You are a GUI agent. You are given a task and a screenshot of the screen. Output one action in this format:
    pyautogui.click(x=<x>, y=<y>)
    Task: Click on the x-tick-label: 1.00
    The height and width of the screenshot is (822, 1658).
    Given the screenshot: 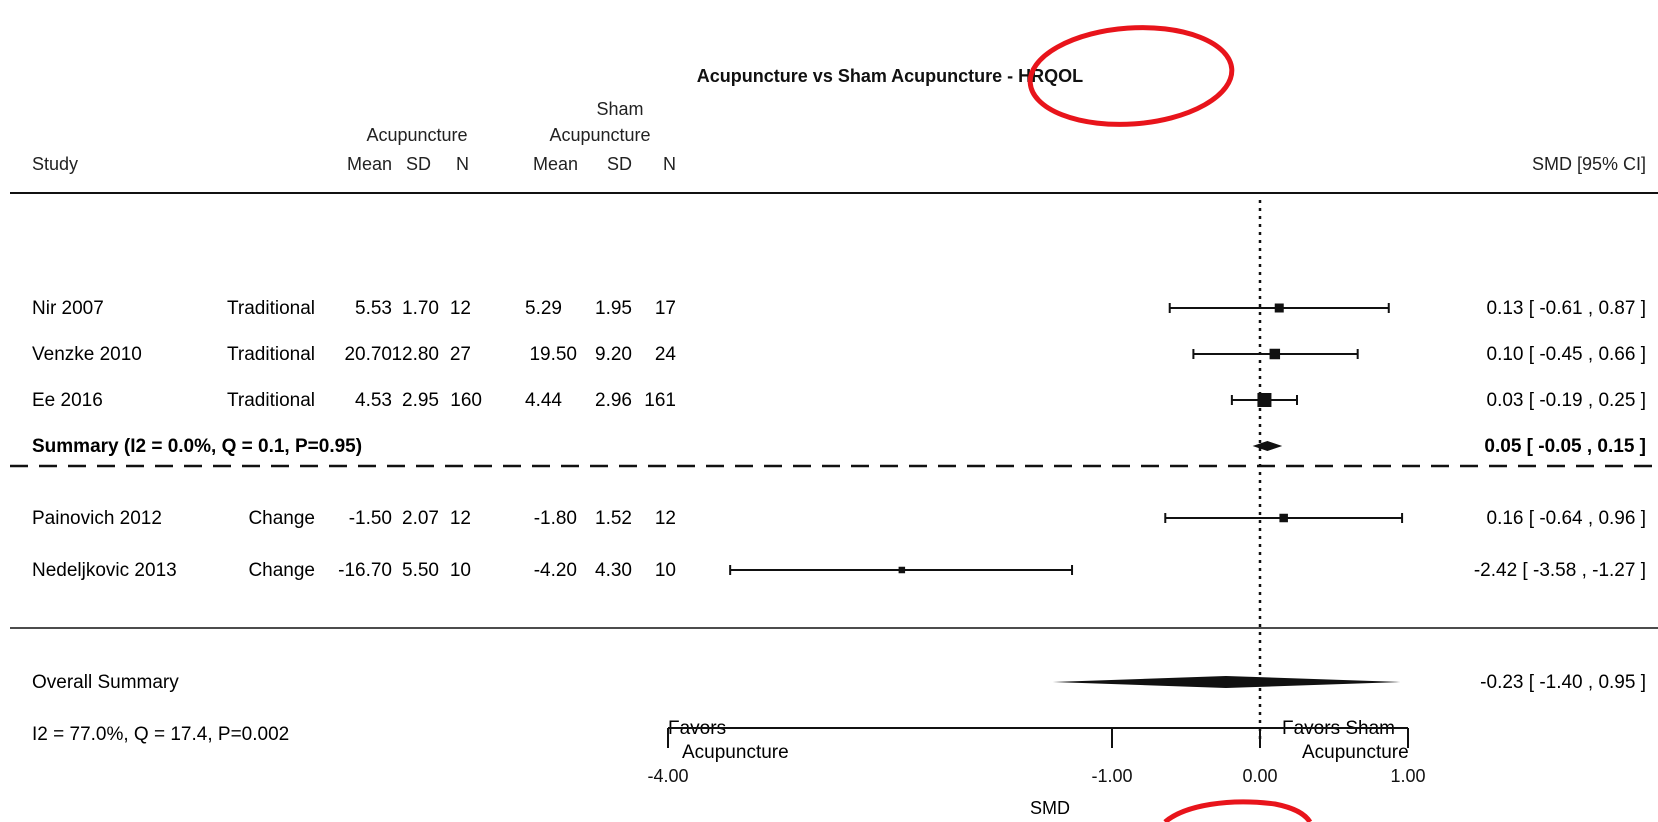 What is the action you would take?
    pyautogui.click(x=1407, y=776)
    